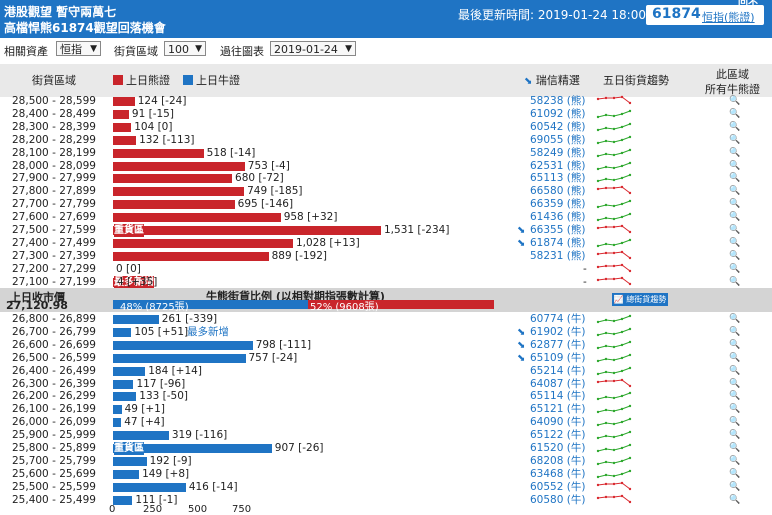 This screenshot has height=515, width=772. What do you see at coordinates (558, 460) in the screenshot?
I see `warrant-link: 68208 (牛)` at bounding box center [558, 460].